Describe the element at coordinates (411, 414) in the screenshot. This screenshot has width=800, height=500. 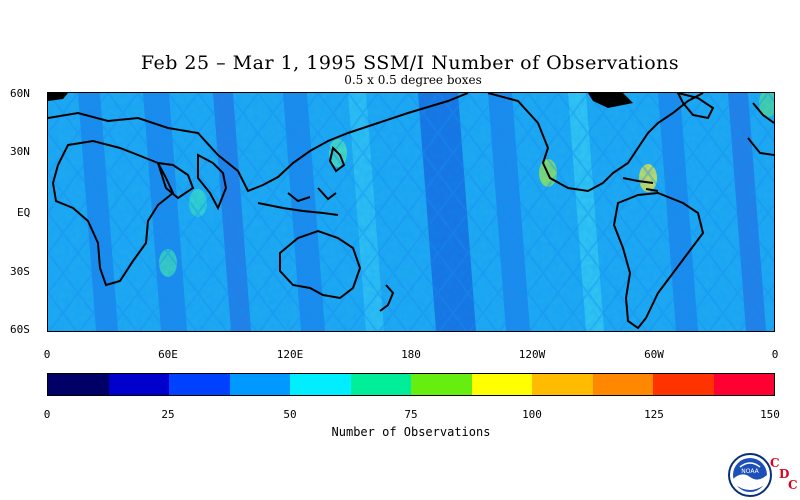
I see `colorbar-label-75: 75` at that location.